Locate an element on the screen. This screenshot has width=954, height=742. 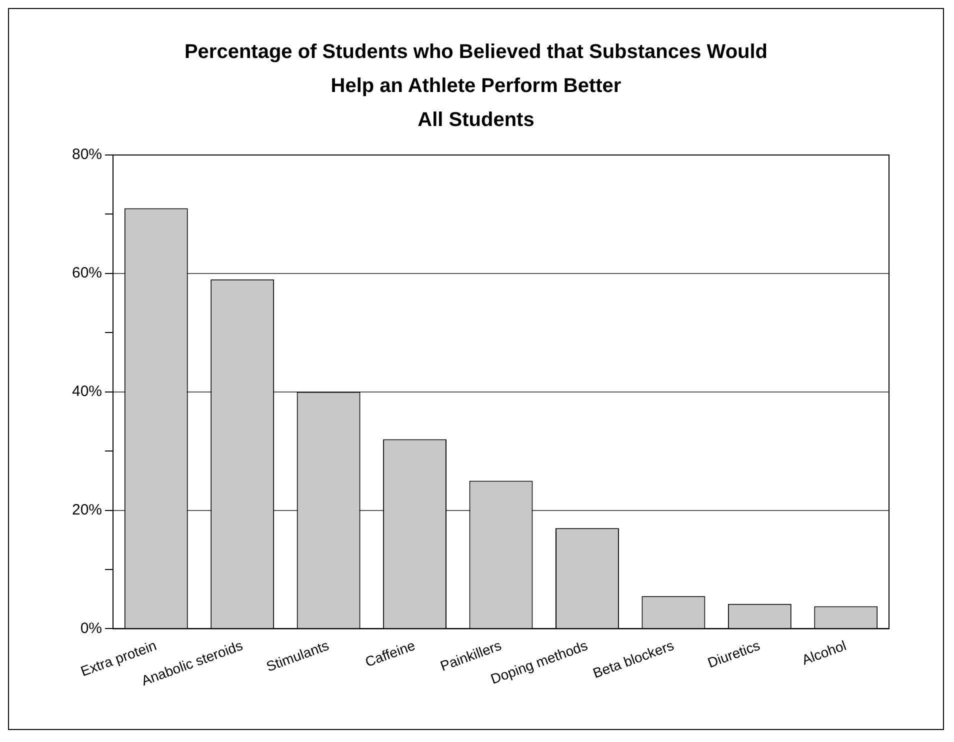
y-tick-label: 0% is located at coordinates (91, 628).